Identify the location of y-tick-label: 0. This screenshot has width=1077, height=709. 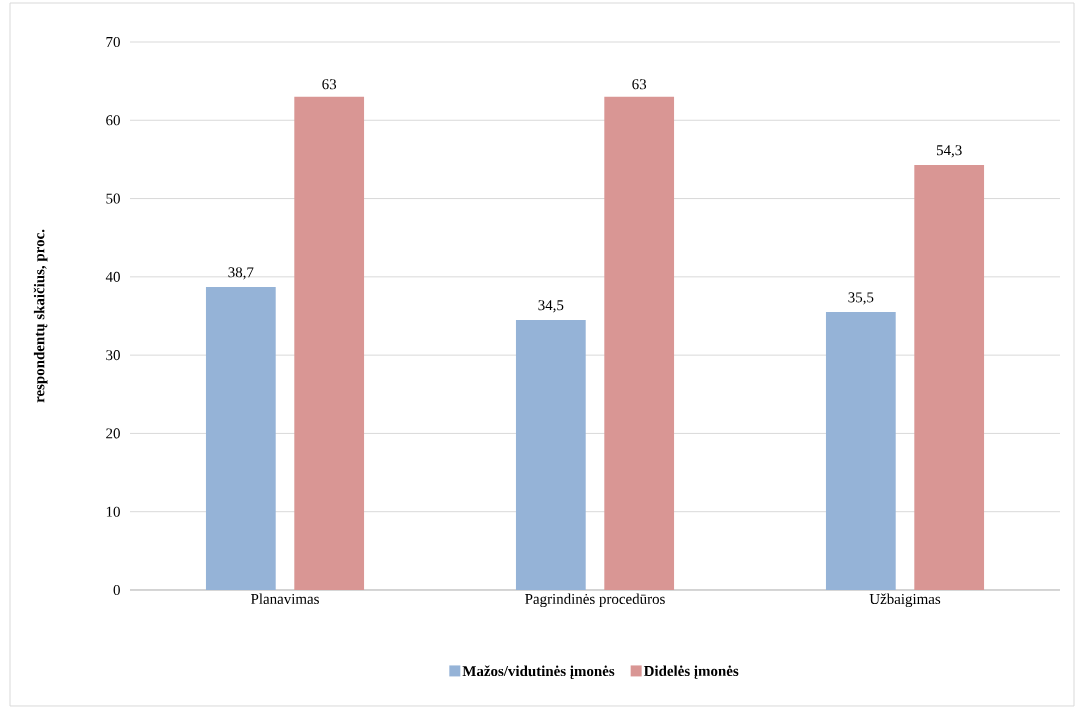
(116, 590).